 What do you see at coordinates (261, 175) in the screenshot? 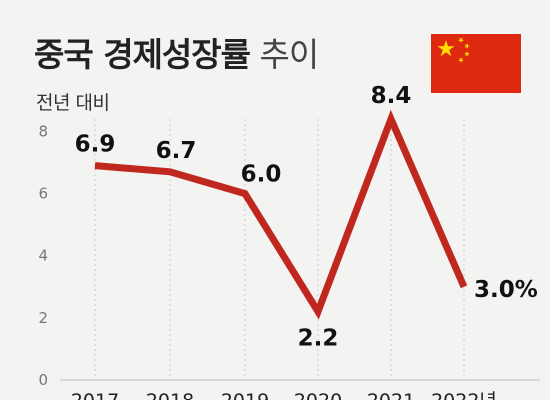
I see `data-label-2019: 6.0` at bounding box center [261, 175].